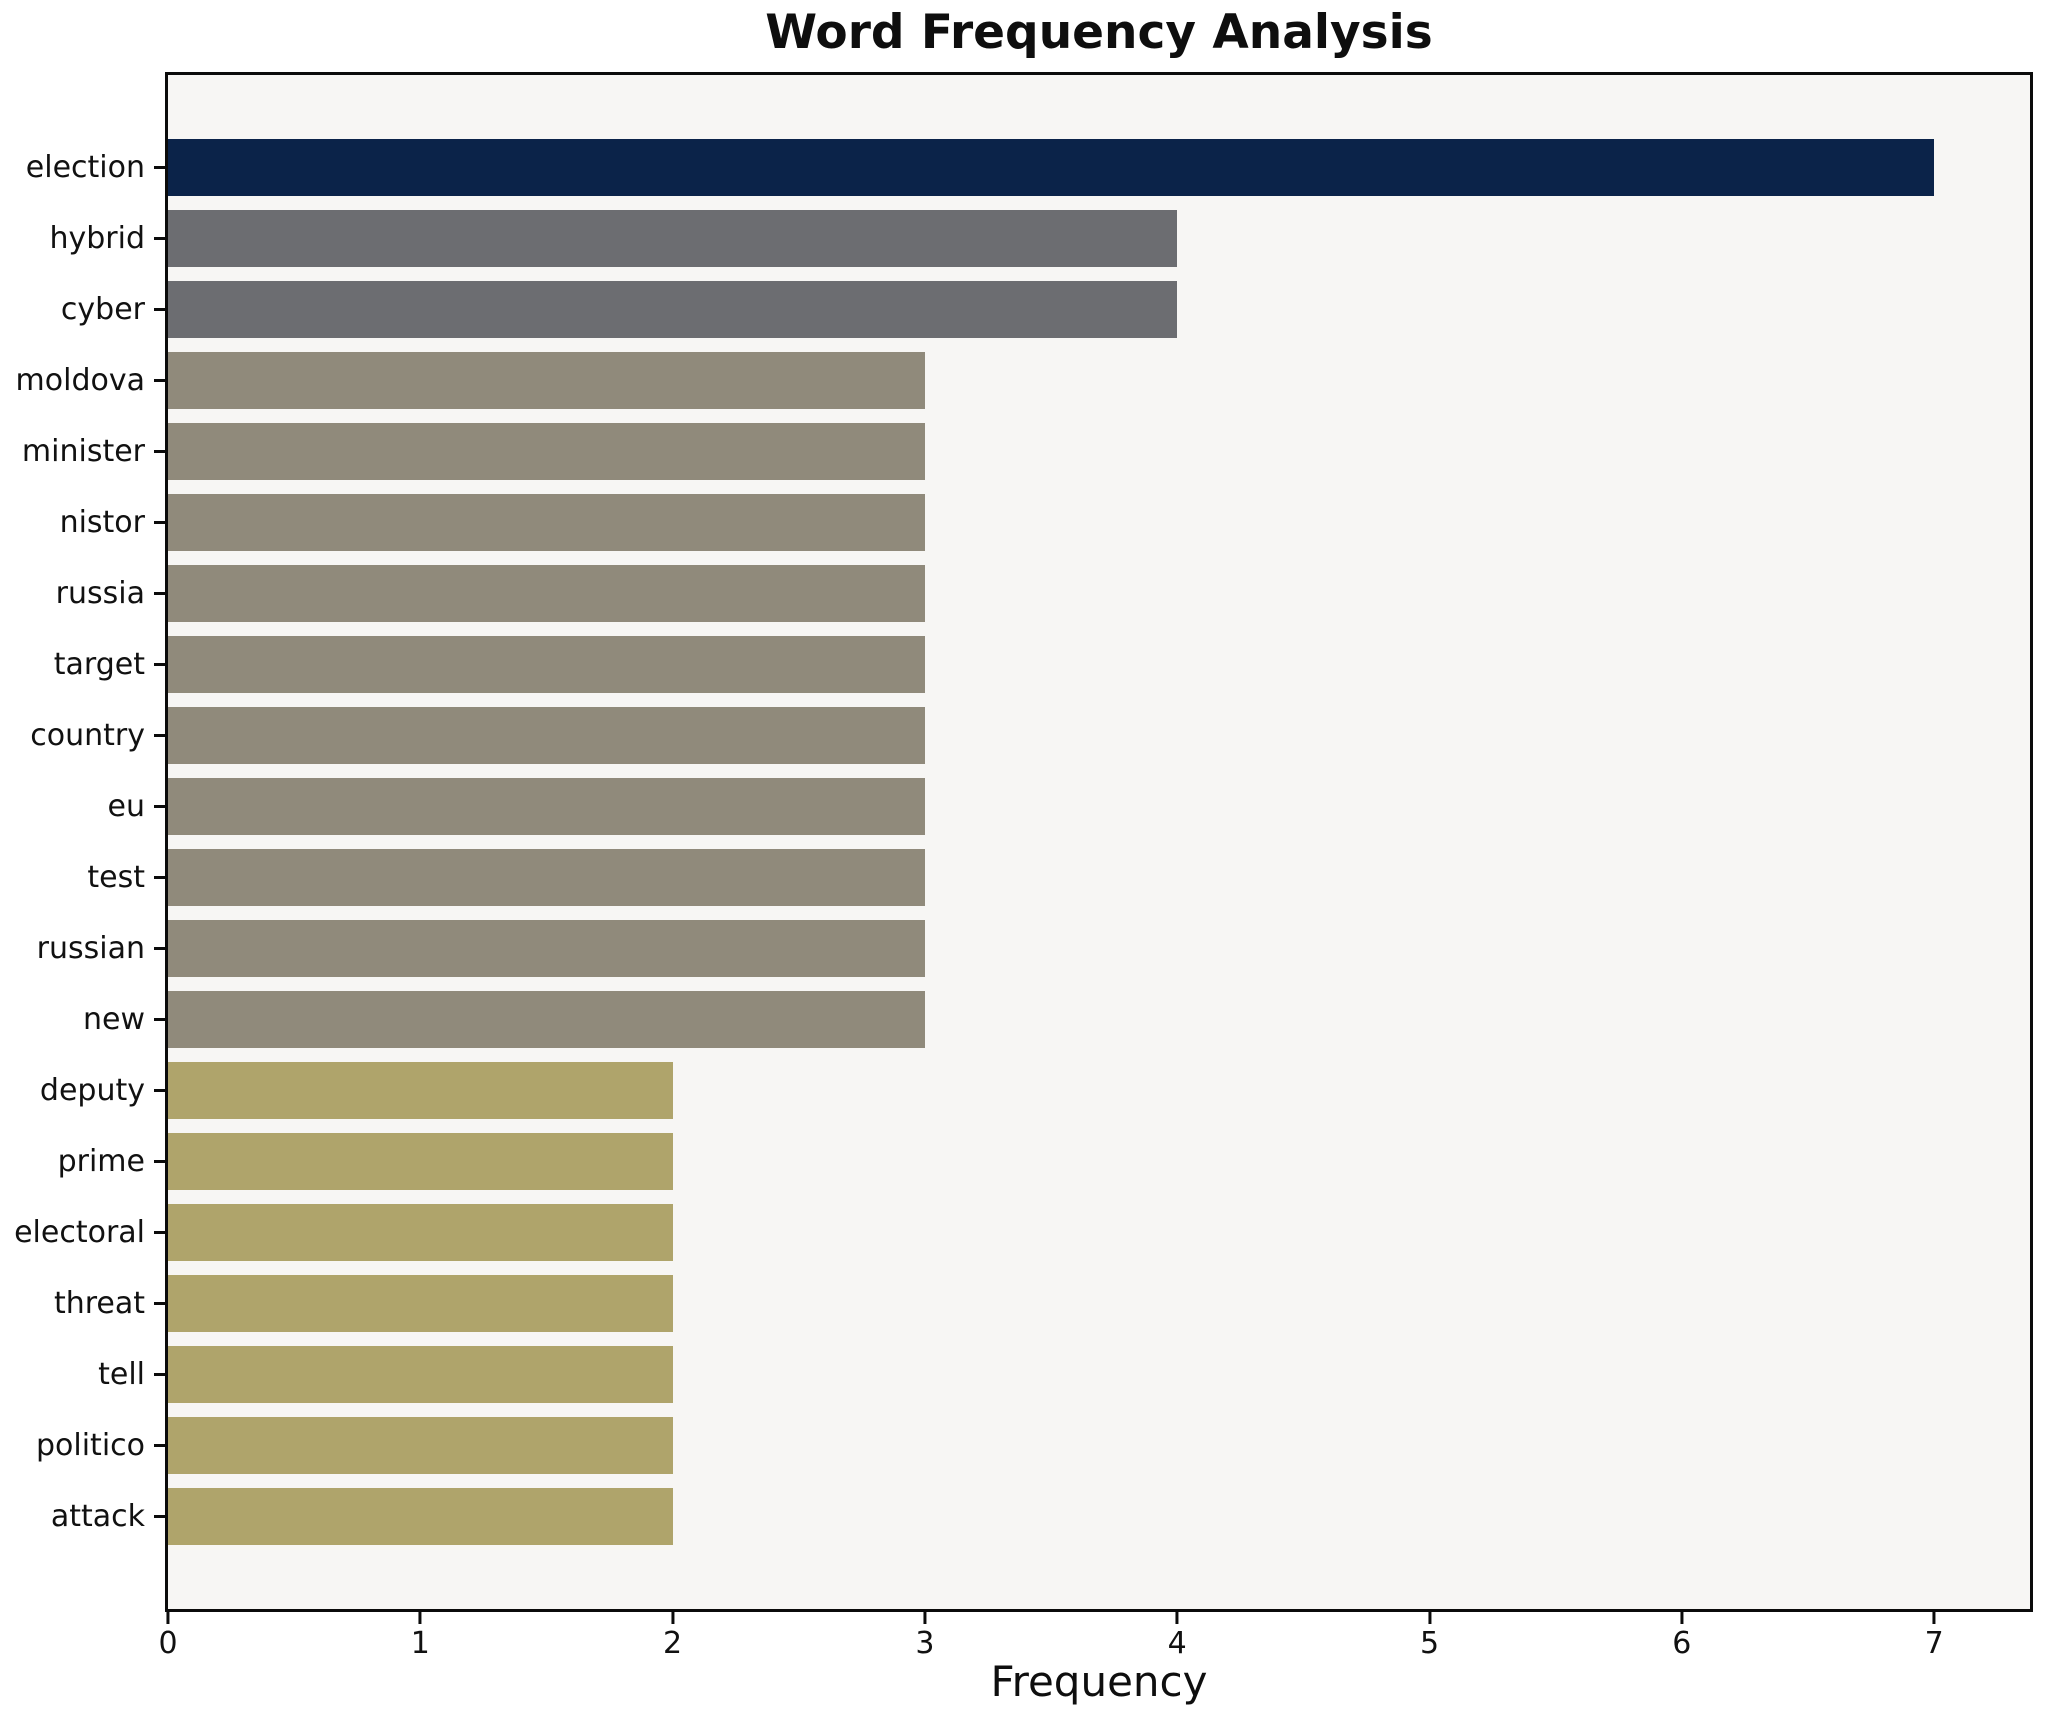 This screenshot has height=1722, width=2045. What do you see at coordinates (546, 664) in the screenshot?
I see `bar-target` at bounding box center [546, 664].